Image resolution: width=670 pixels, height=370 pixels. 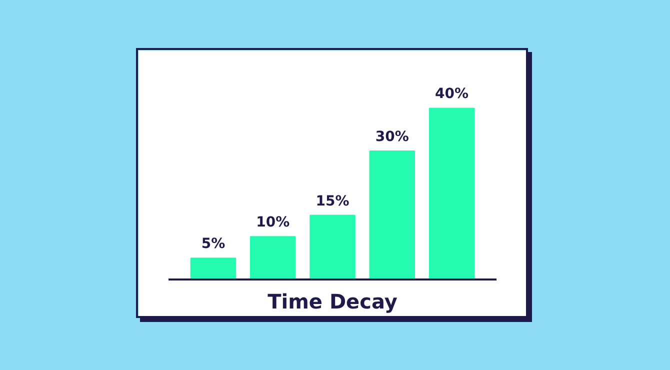 I want to click on data-label: 5%, so click(x=213, y=244).